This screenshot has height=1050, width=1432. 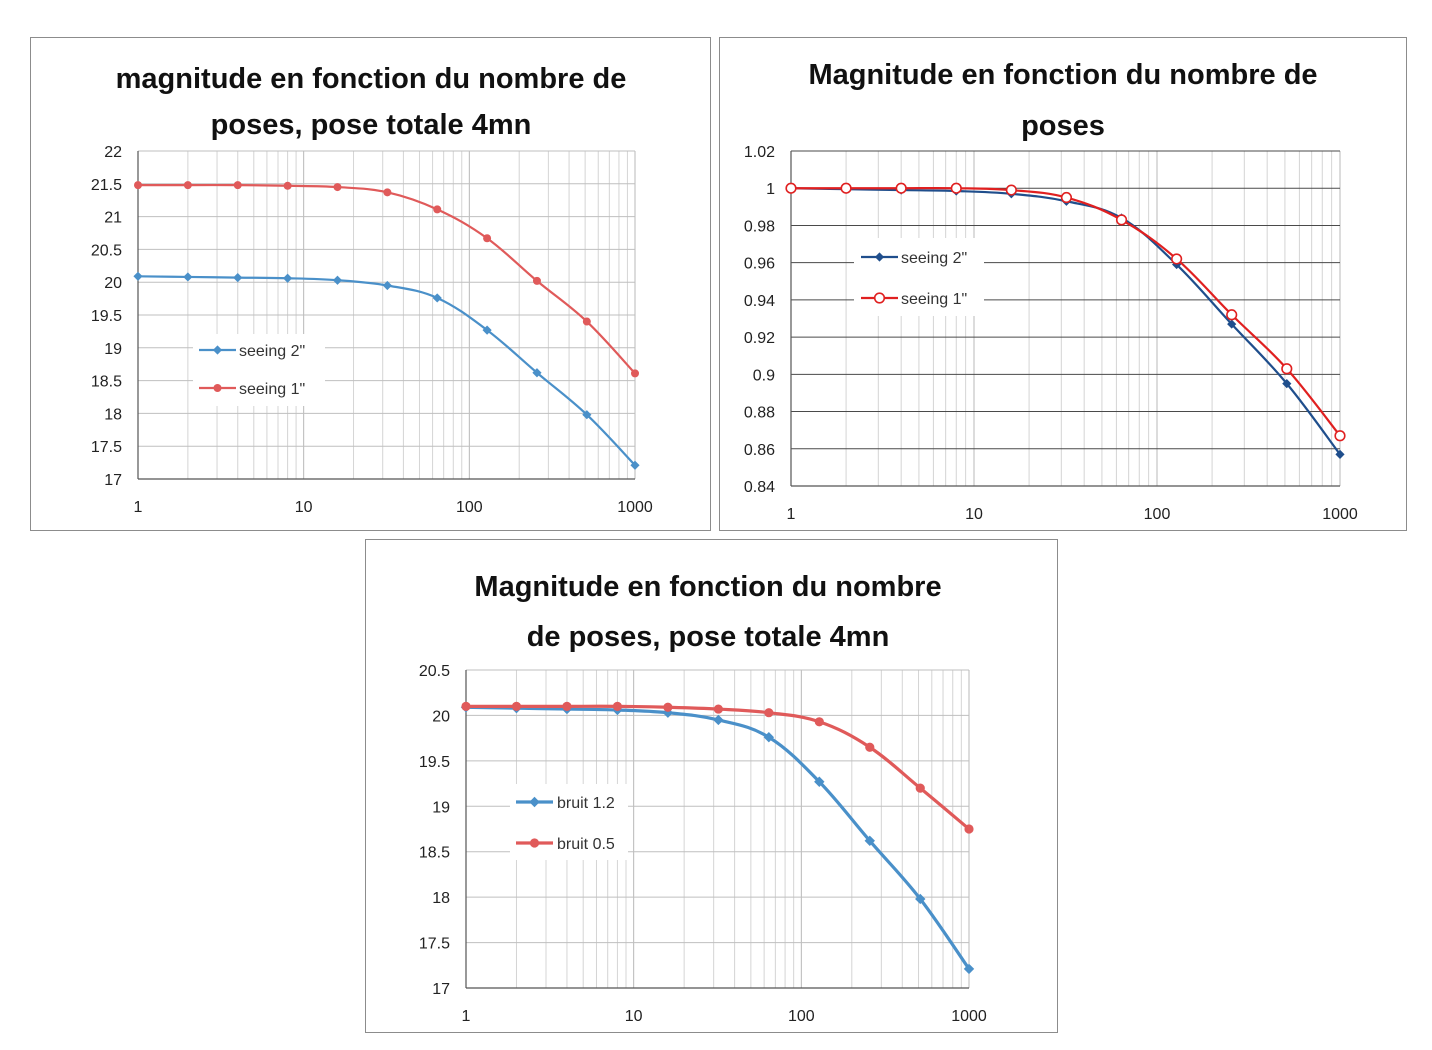 I want to click on chart-2-y-tick-label: 0.84, so click(x=759, y=487).